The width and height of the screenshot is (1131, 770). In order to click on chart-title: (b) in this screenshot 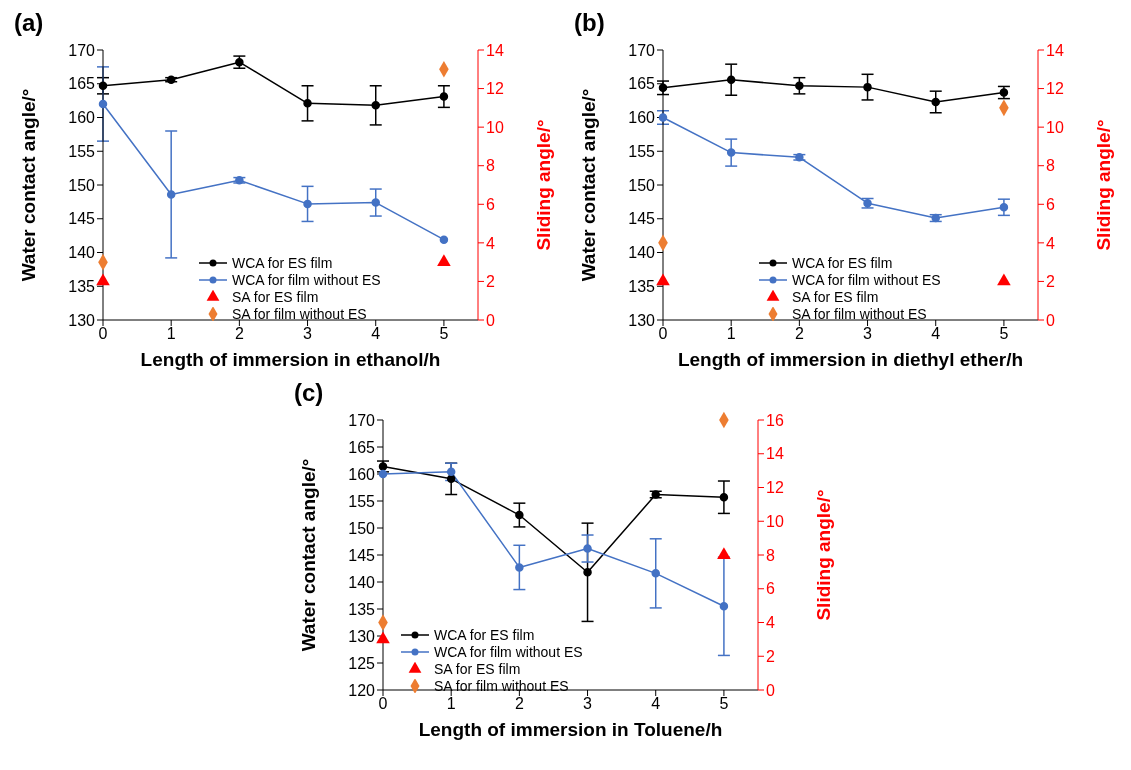, I will do `click(589, 23)`.